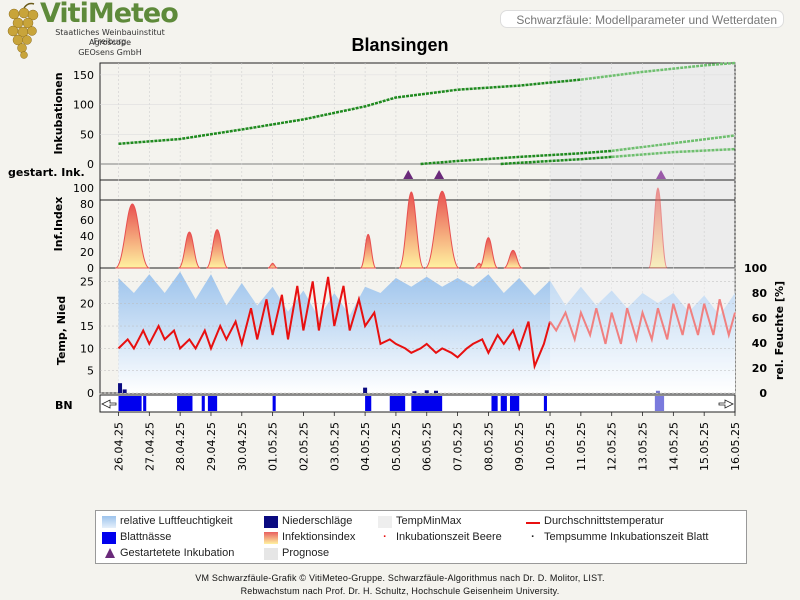 The width and height of the screenshot is (800, 600). Describe the element at coordinates (642, 322) in the screenshot. I see `temperature-forecast-line` at that location.